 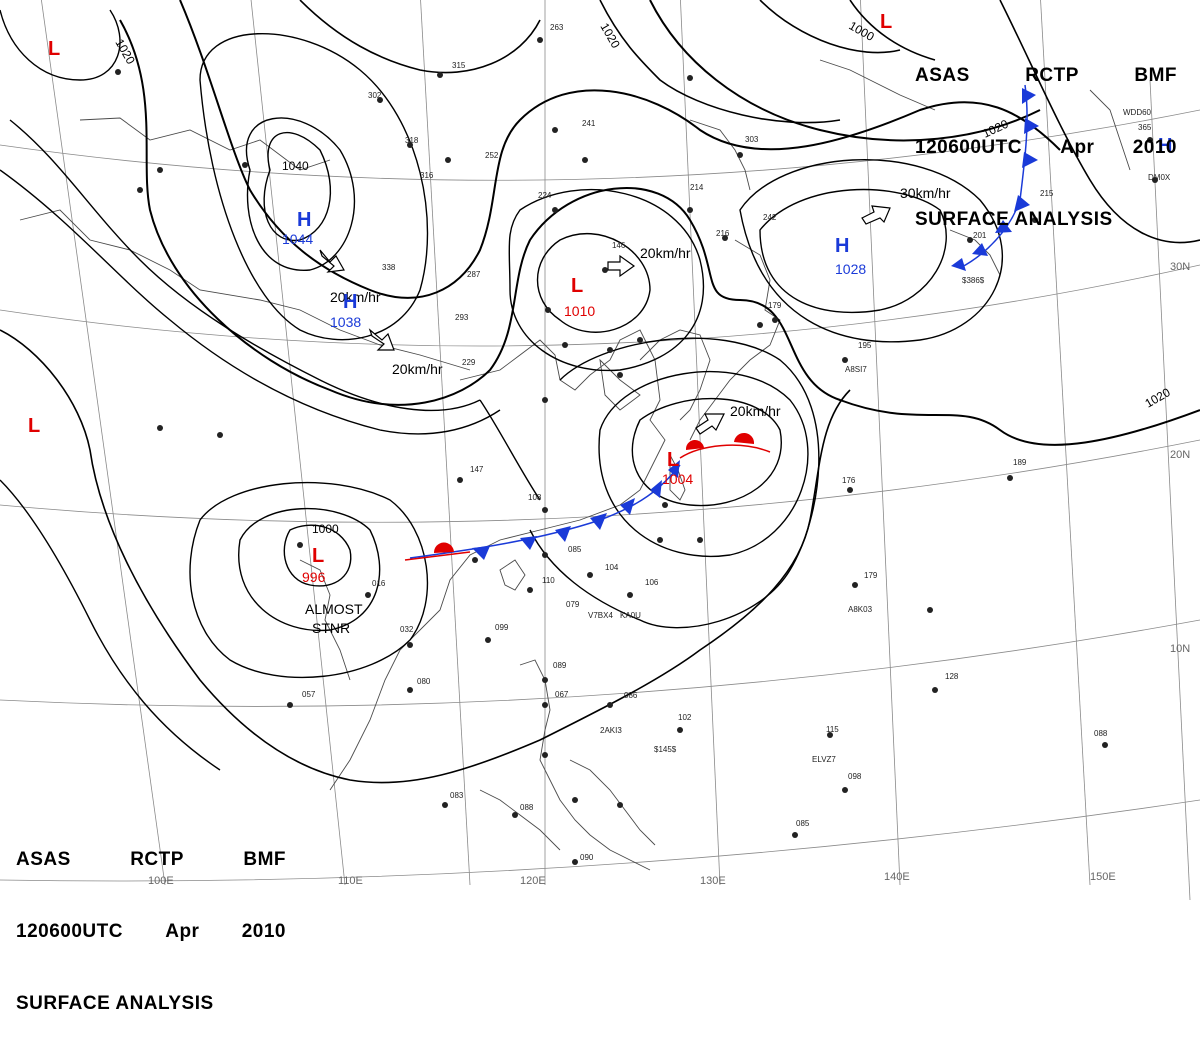 I want to click on low-pressure-center-ne: L, so click(x=886, y=22).